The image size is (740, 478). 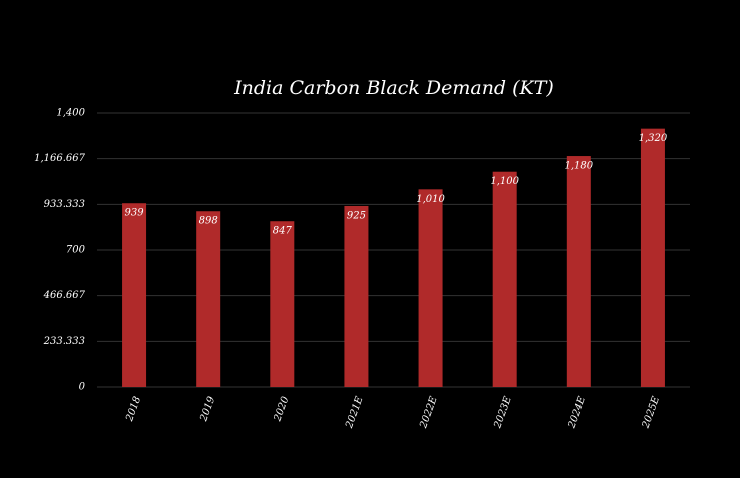 I want to click on x-tick-label: 2019, so click(x=208, y=409).